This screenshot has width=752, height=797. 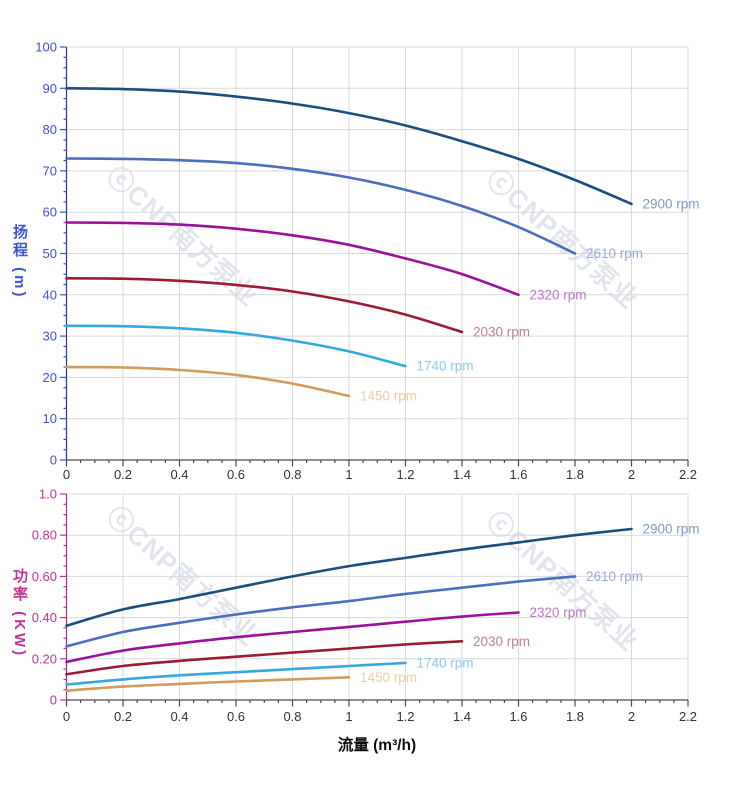 I want to click on curve-power-2900-rpm, so click(x=349, y=577).